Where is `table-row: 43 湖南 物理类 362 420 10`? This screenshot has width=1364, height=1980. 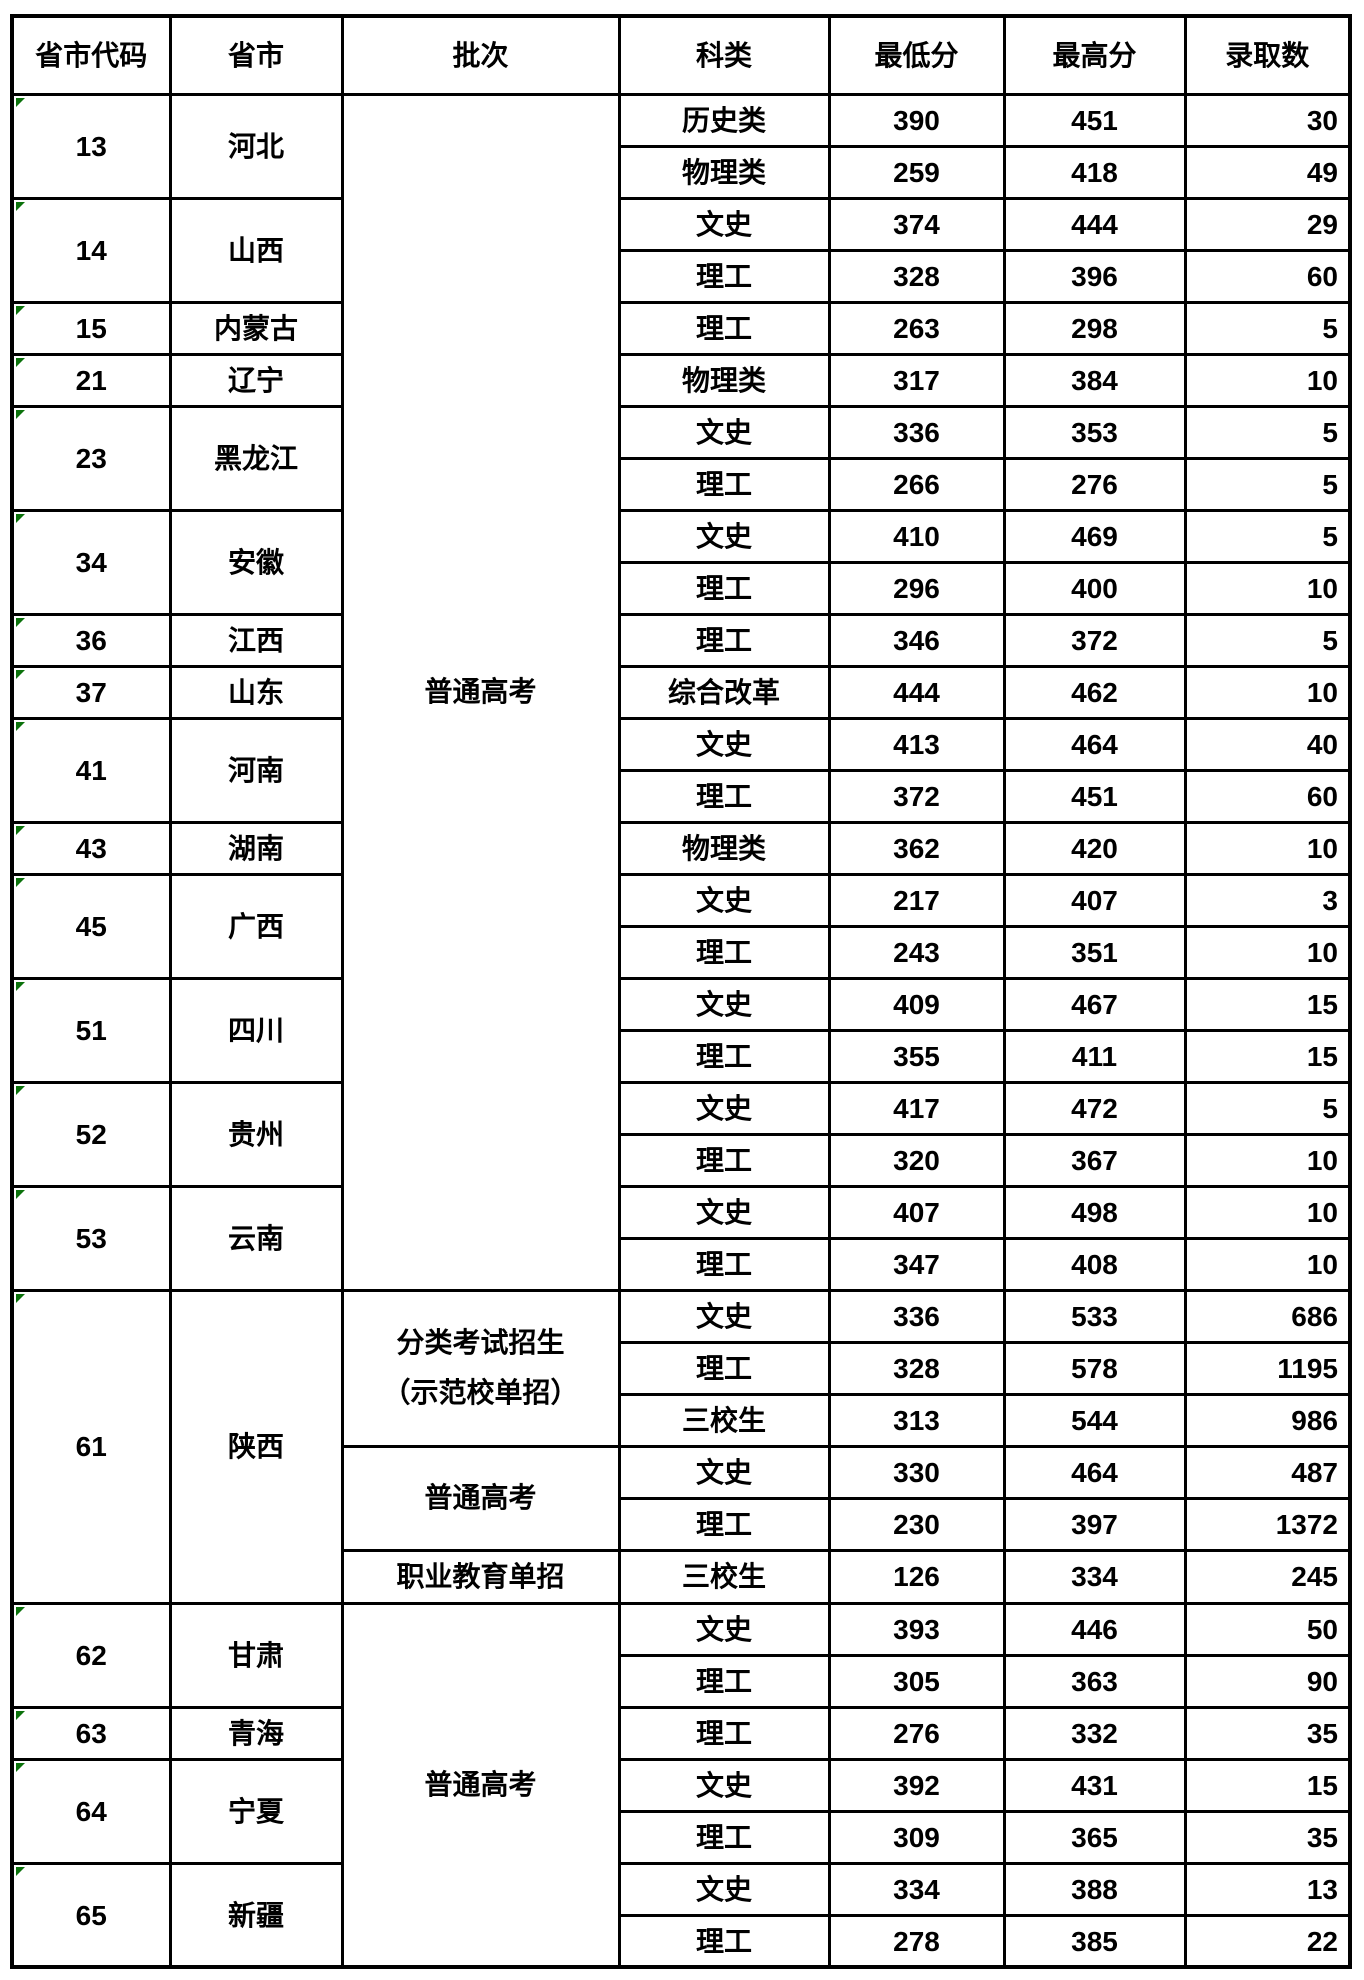
table-row: 43 湖南 物理类 362 420 10 is located at coordinates (681, 848).